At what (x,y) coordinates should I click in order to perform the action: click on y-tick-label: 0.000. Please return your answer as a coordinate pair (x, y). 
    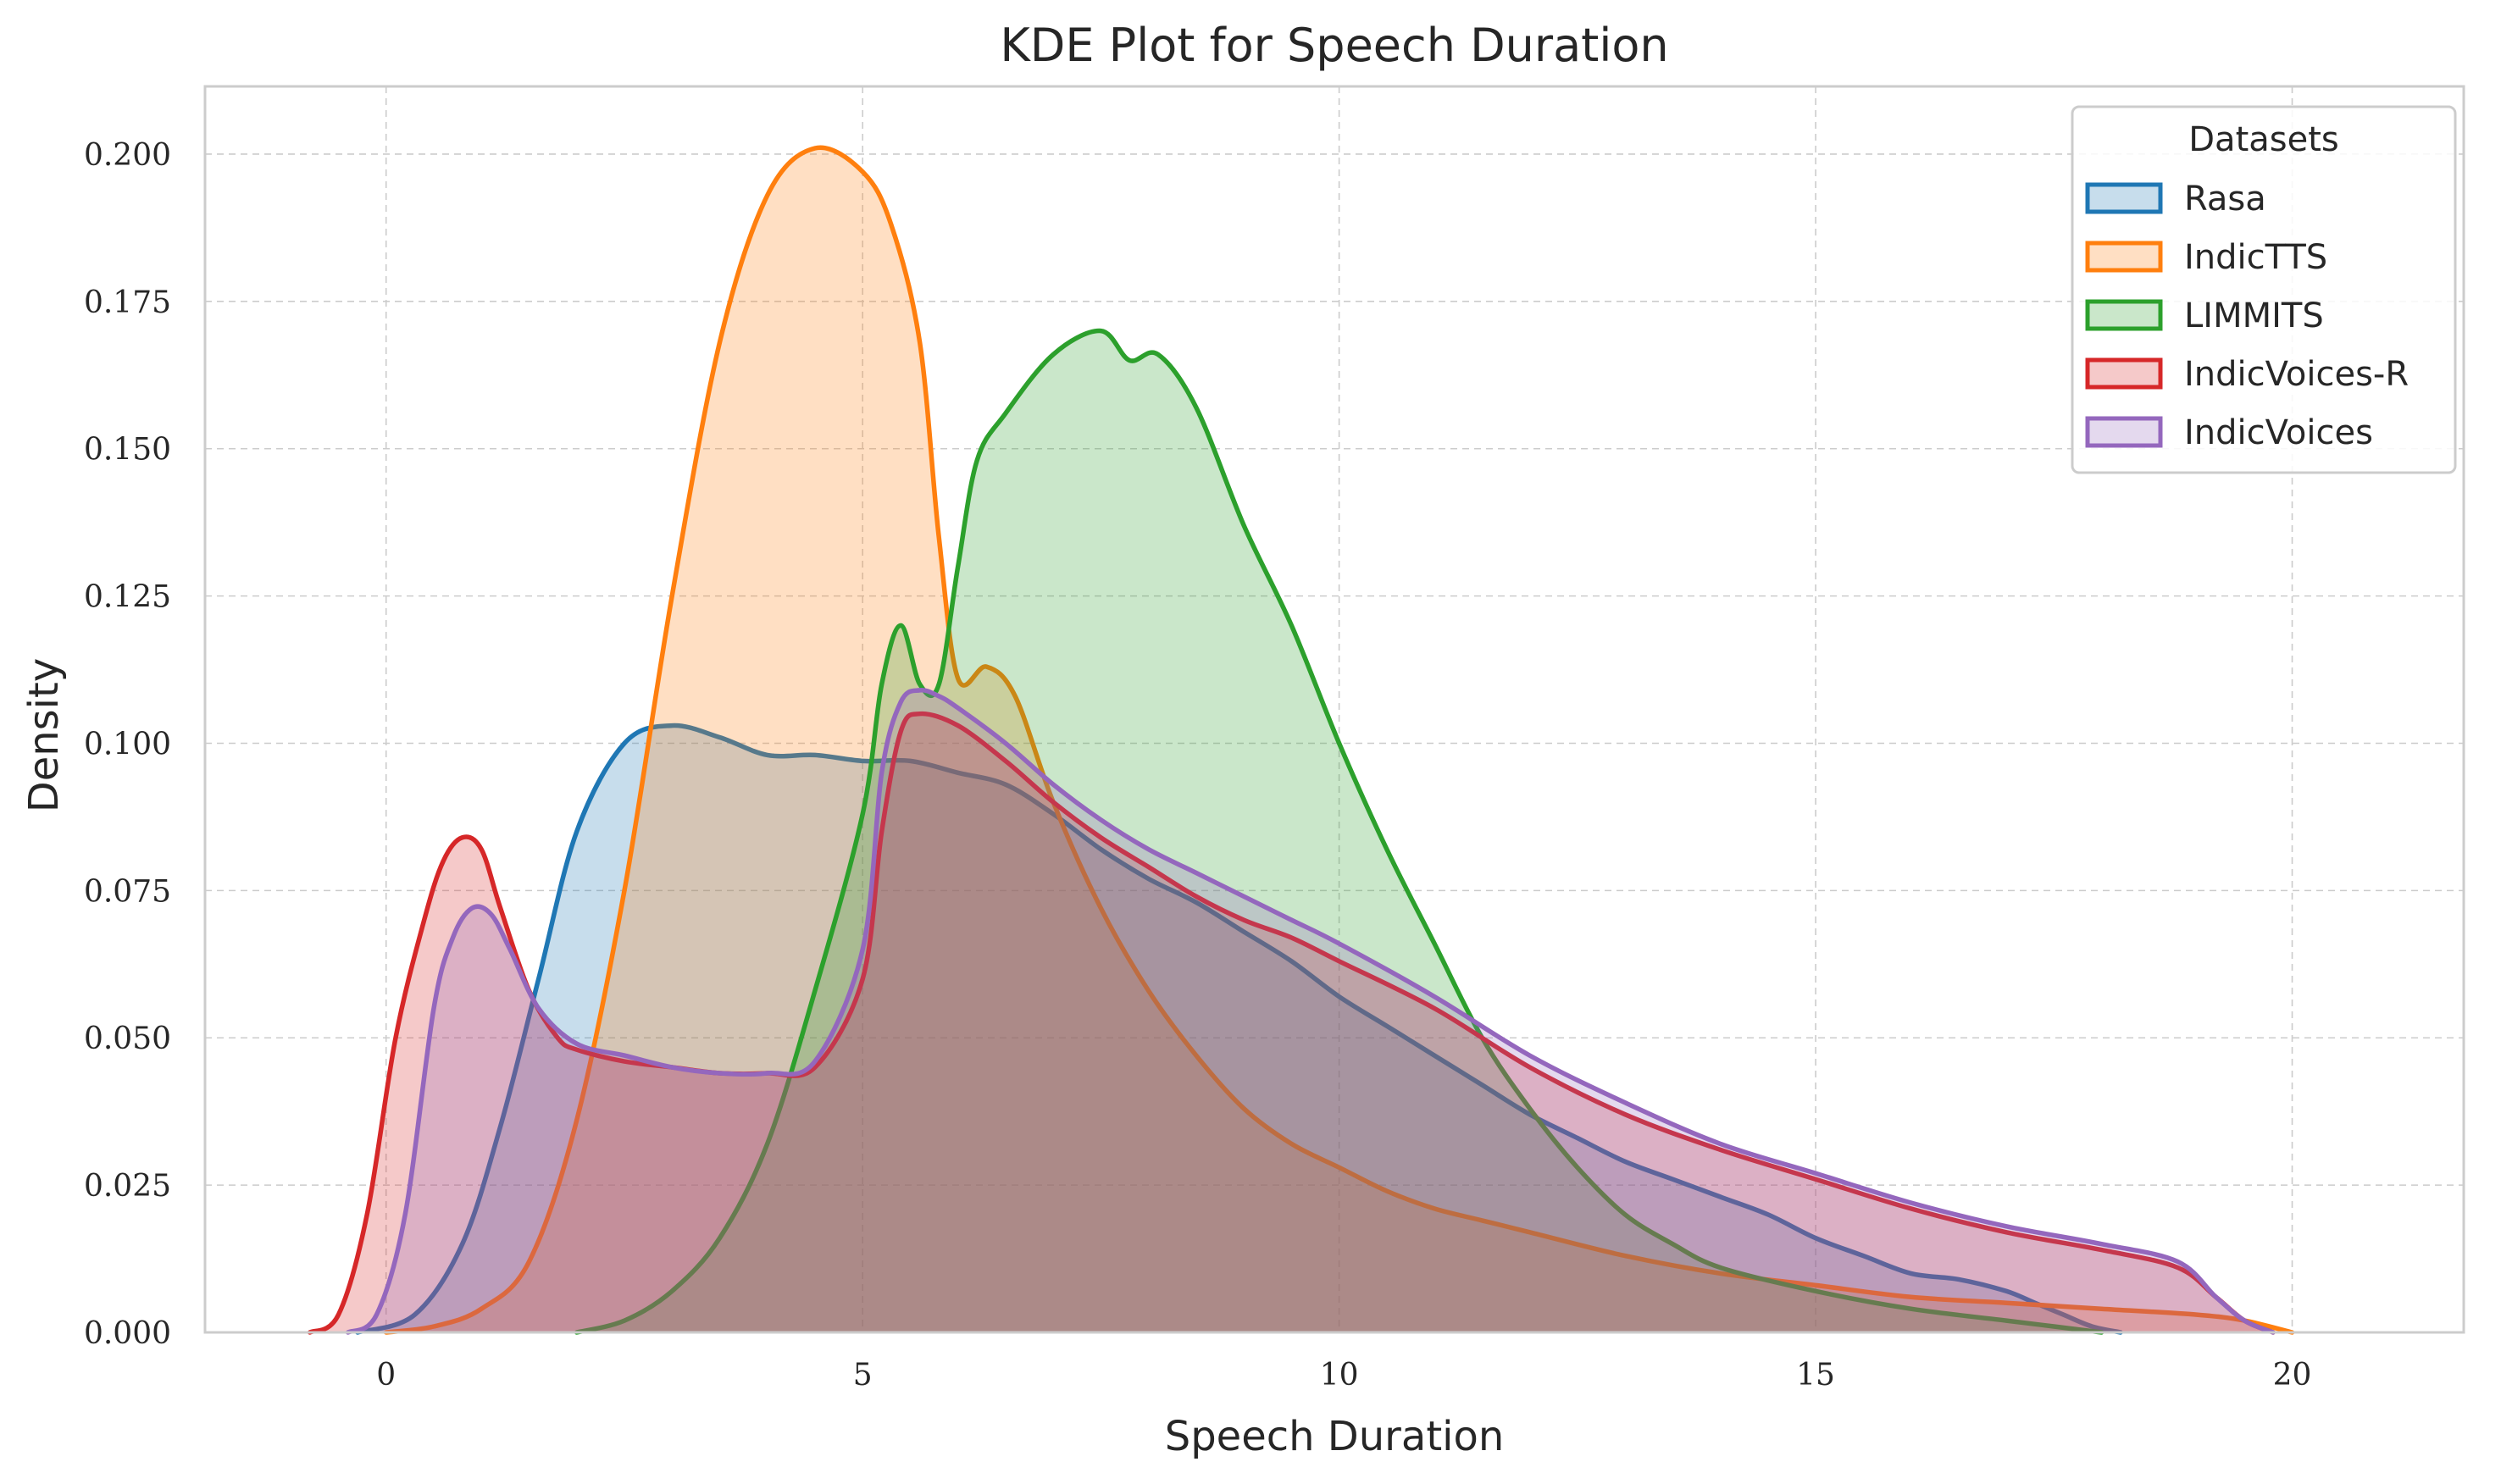
    Looking at the image, I should click on (127, 1333).